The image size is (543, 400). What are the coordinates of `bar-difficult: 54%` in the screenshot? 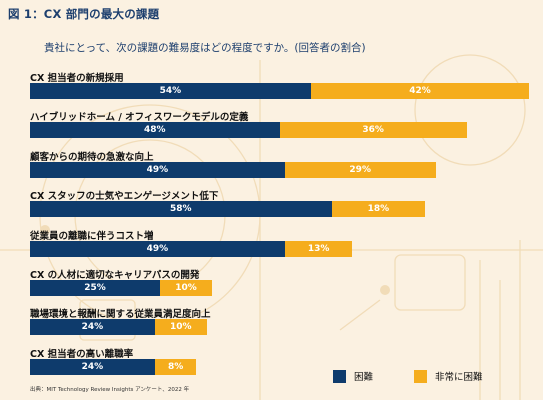 It's located at (170, 91).